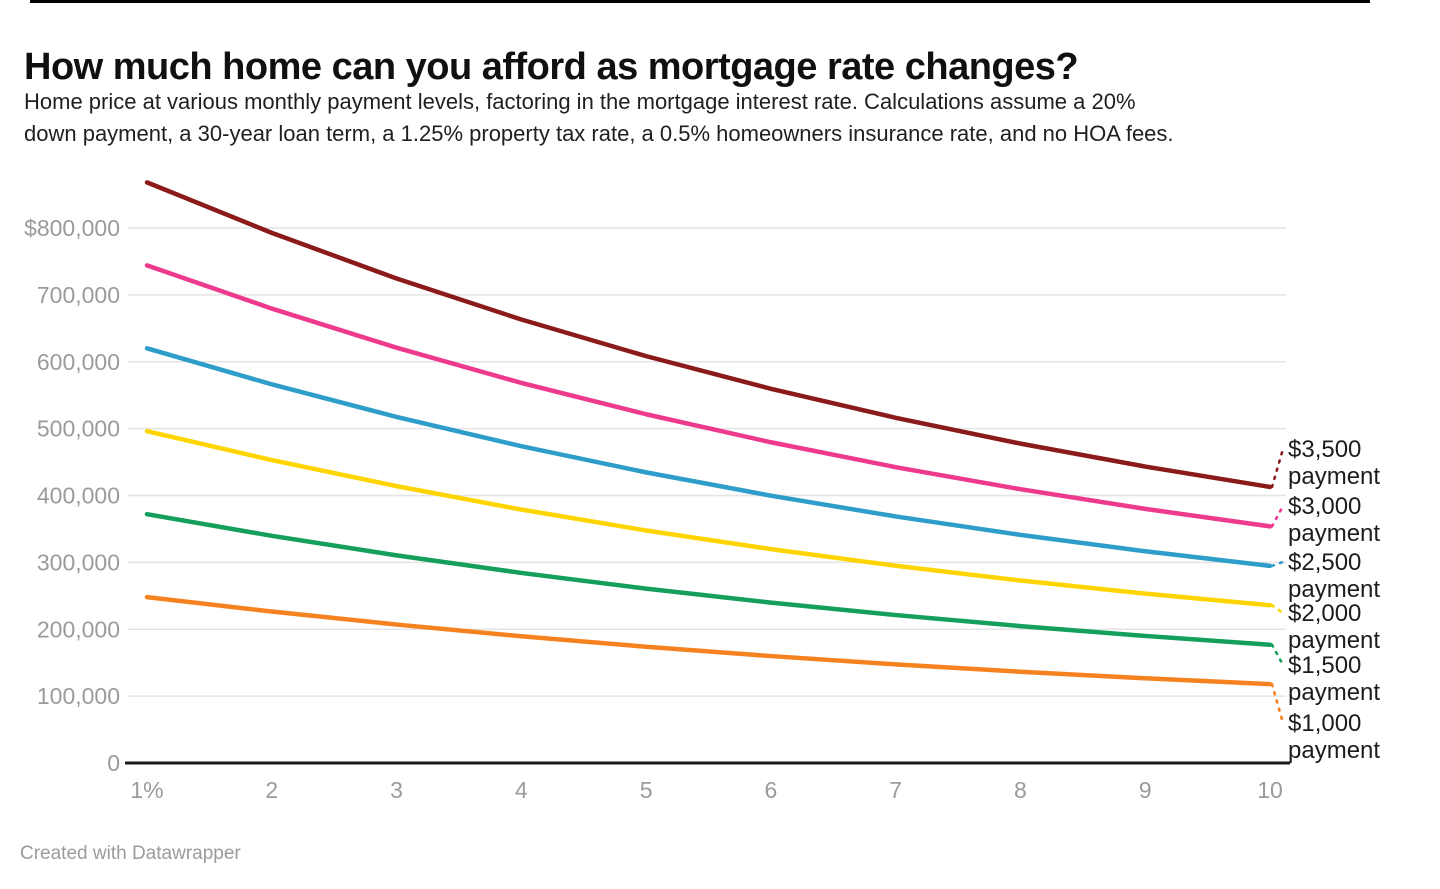  I want to click on series-direct-label: $3,500, so click(1324, 449).